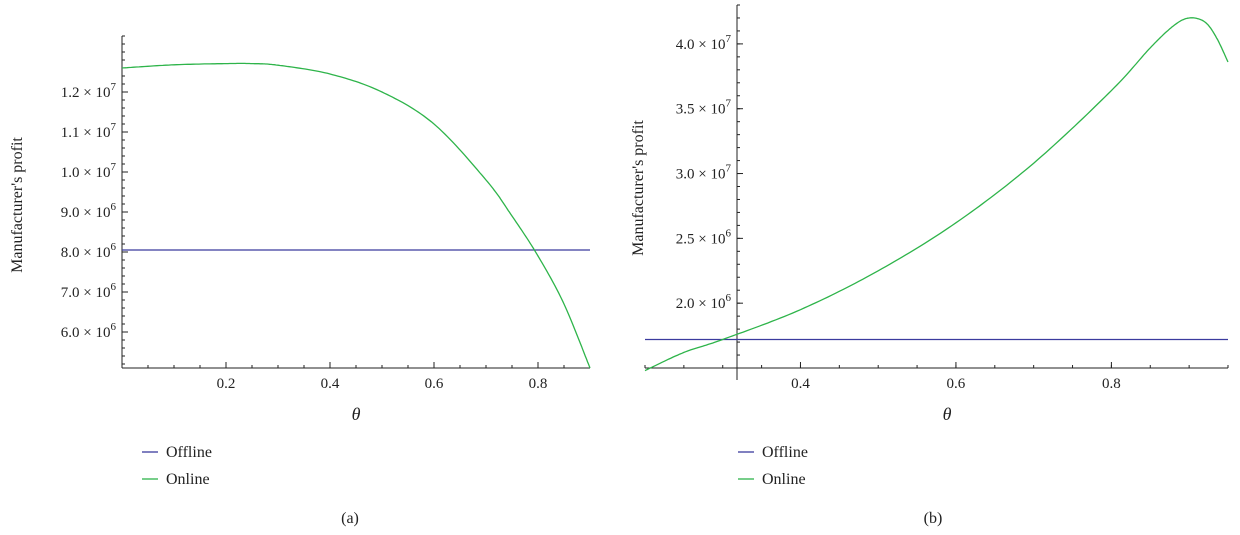 The image size is (1240, 535). What do you see at coordinates (704, 173) in the screenshot?
I see `chart-b-y-tick-label: 3.0 × 10⁷` at bounding box center [704, 173].